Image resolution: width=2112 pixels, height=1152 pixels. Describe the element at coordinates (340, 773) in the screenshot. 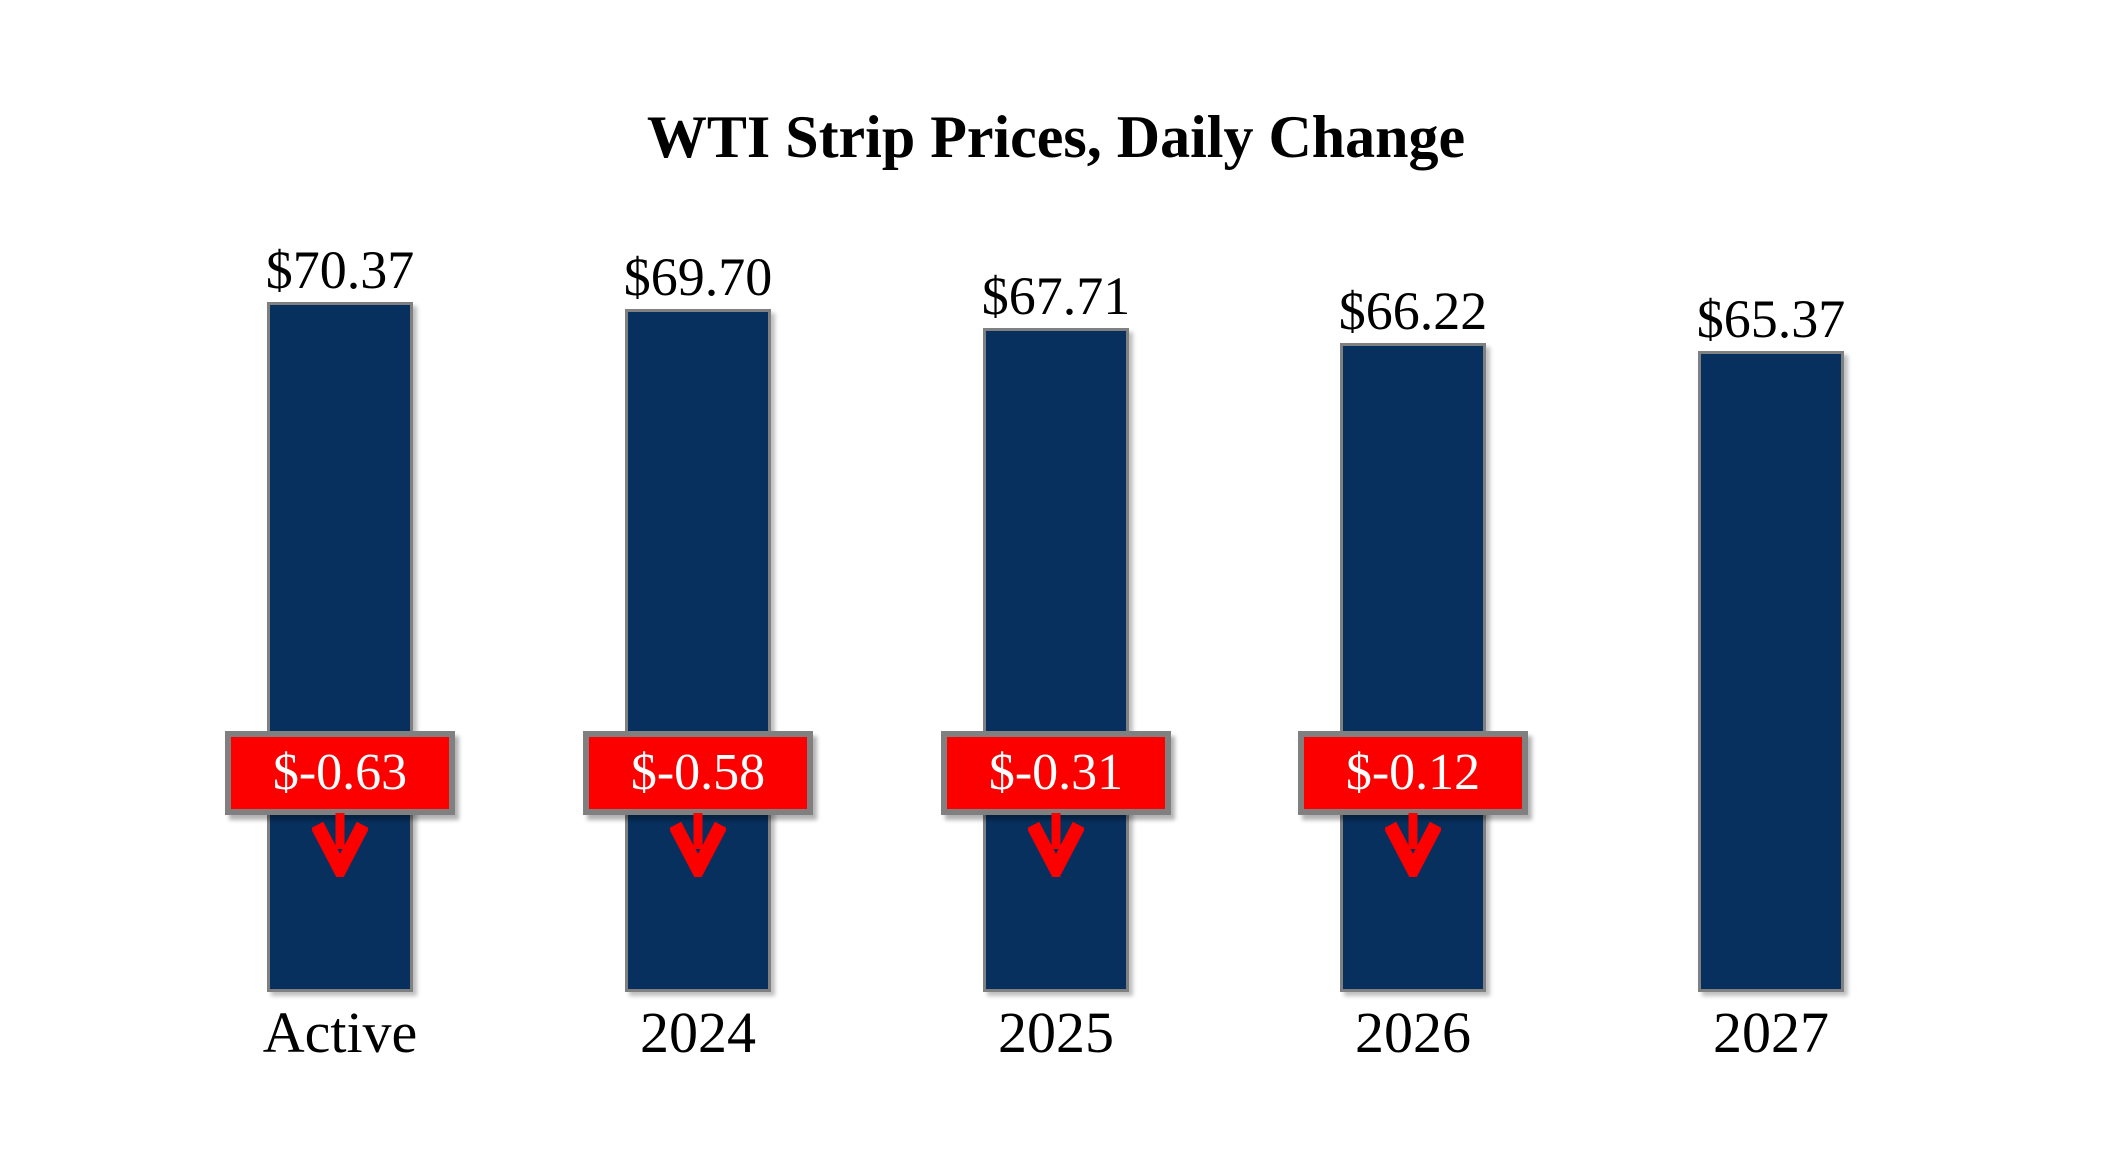

I see `daily-change-badge-active: $-0.63` at that location.